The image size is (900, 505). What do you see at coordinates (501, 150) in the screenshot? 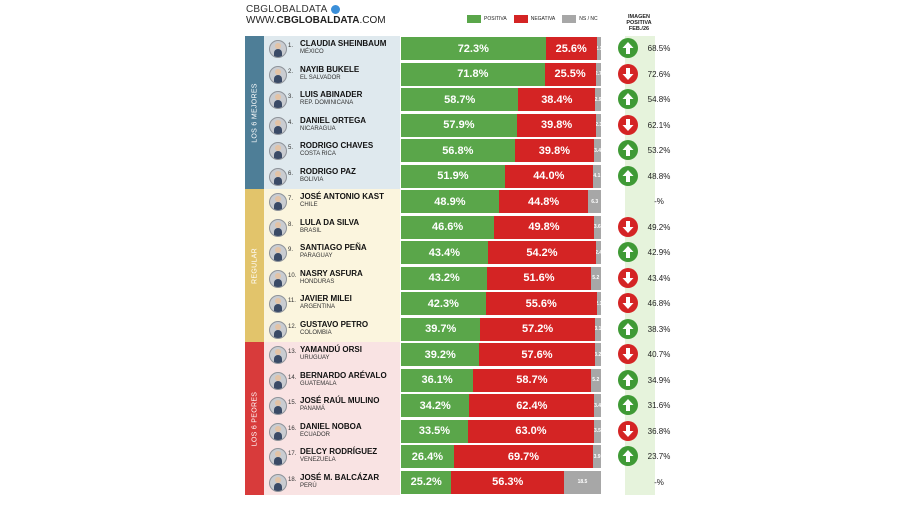
I see `stacked-bar: 56.8% 39.8% 3.4` at bounding box center [501, 150].